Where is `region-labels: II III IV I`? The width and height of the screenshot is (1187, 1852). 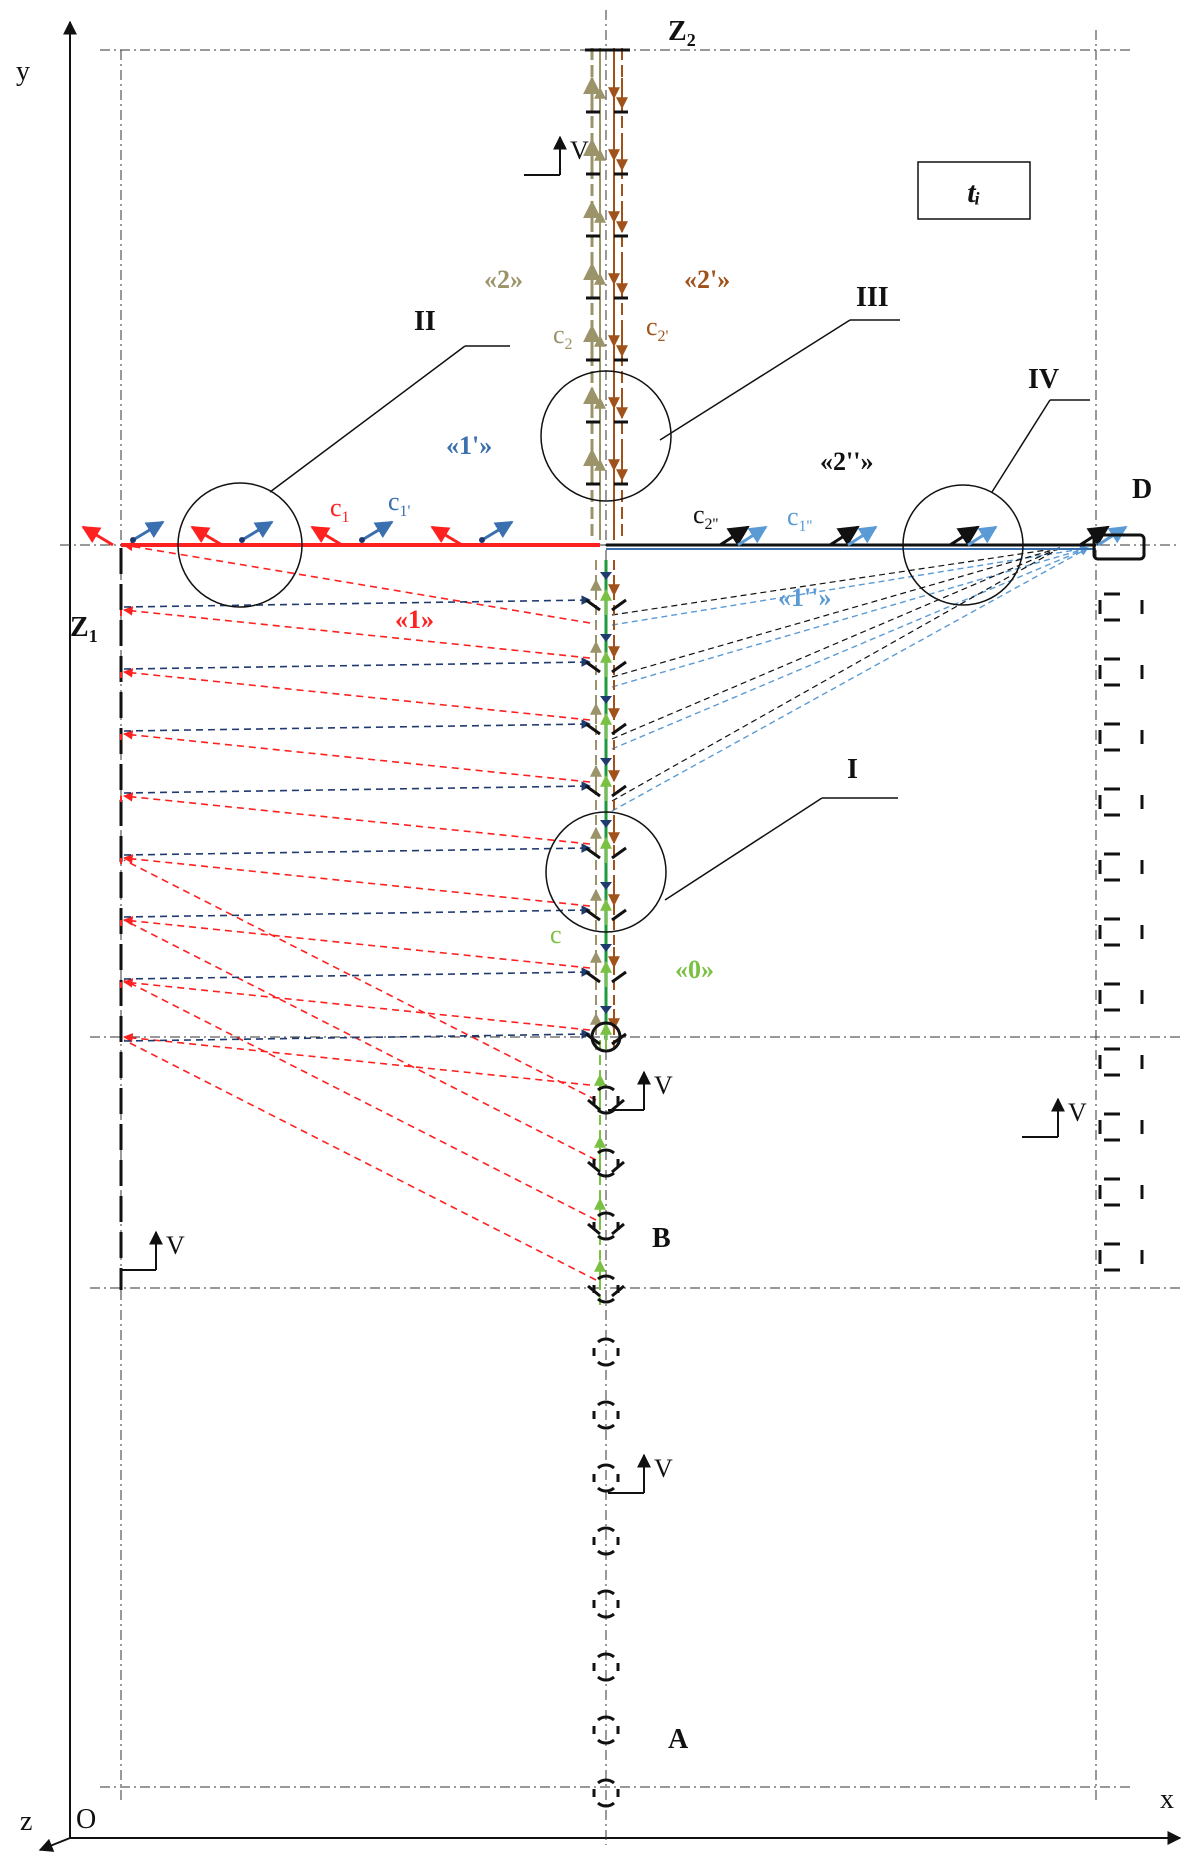
region-labels: II III IV I is located at coordinates (736, 533).